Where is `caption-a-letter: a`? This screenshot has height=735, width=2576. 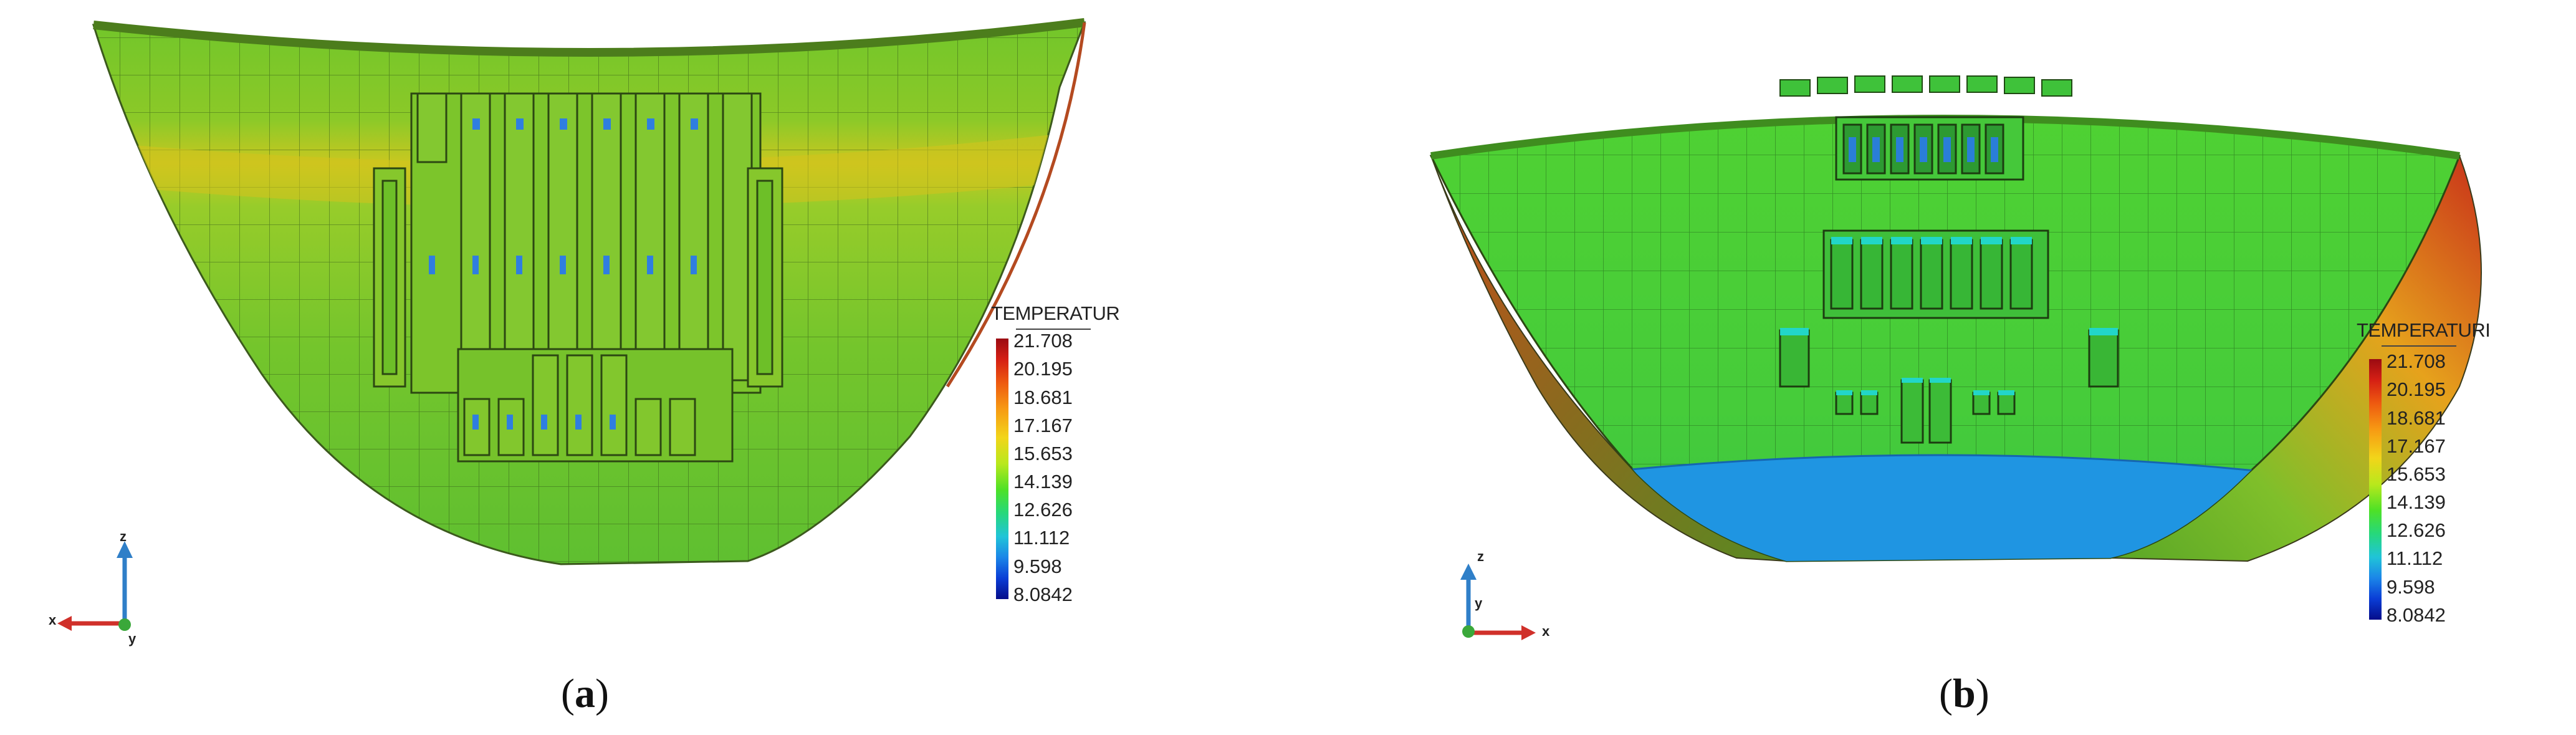 caption-a-letter: a is located at coordinates (585, 693).